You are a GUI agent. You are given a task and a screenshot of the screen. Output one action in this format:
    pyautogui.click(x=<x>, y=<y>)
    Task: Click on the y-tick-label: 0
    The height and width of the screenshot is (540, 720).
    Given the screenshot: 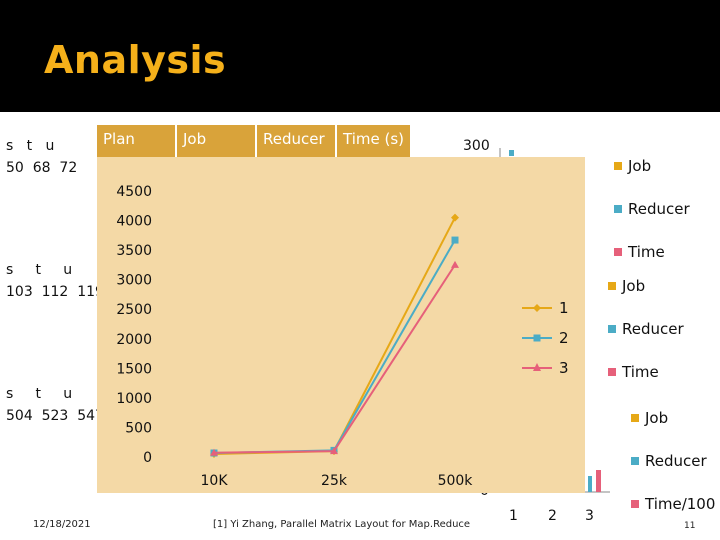 What is the action you would take?
    pyautogui.click(x=147, y=458)
    